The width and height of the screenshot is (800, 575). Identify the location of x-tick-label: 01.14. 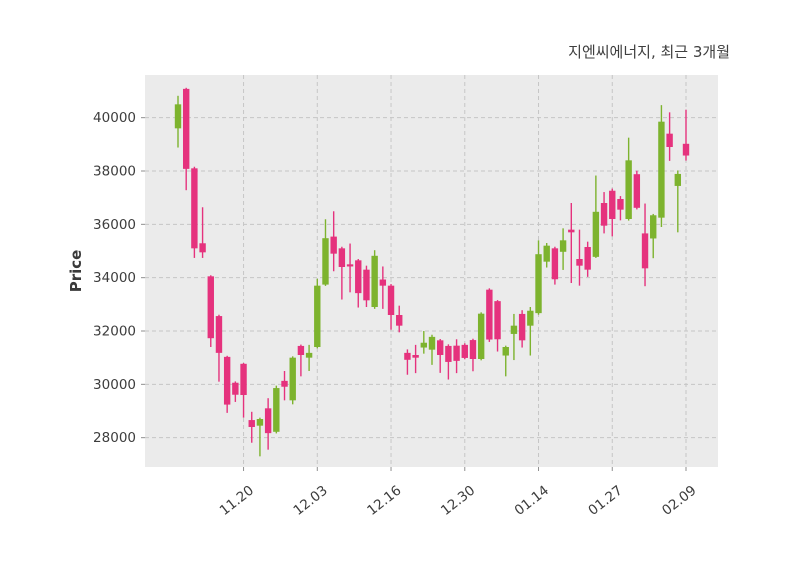
(532, 501).